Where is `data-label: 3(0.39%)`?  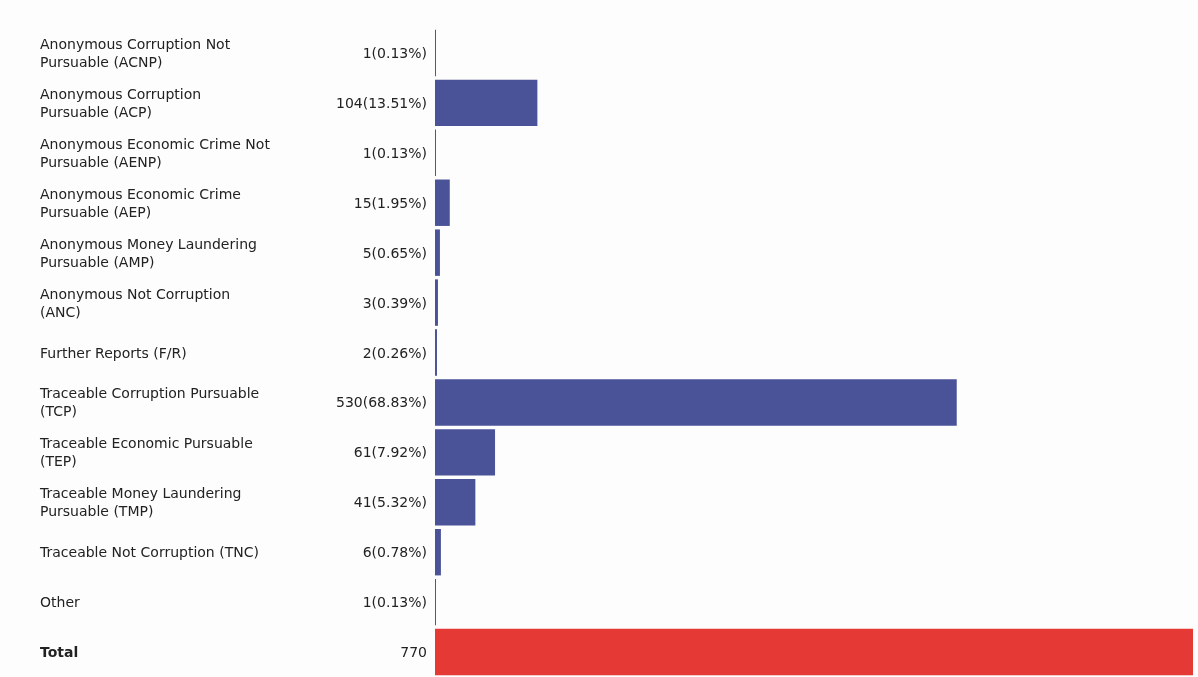 data-label: 3(0.39%) is located at coordinates (394, 302).